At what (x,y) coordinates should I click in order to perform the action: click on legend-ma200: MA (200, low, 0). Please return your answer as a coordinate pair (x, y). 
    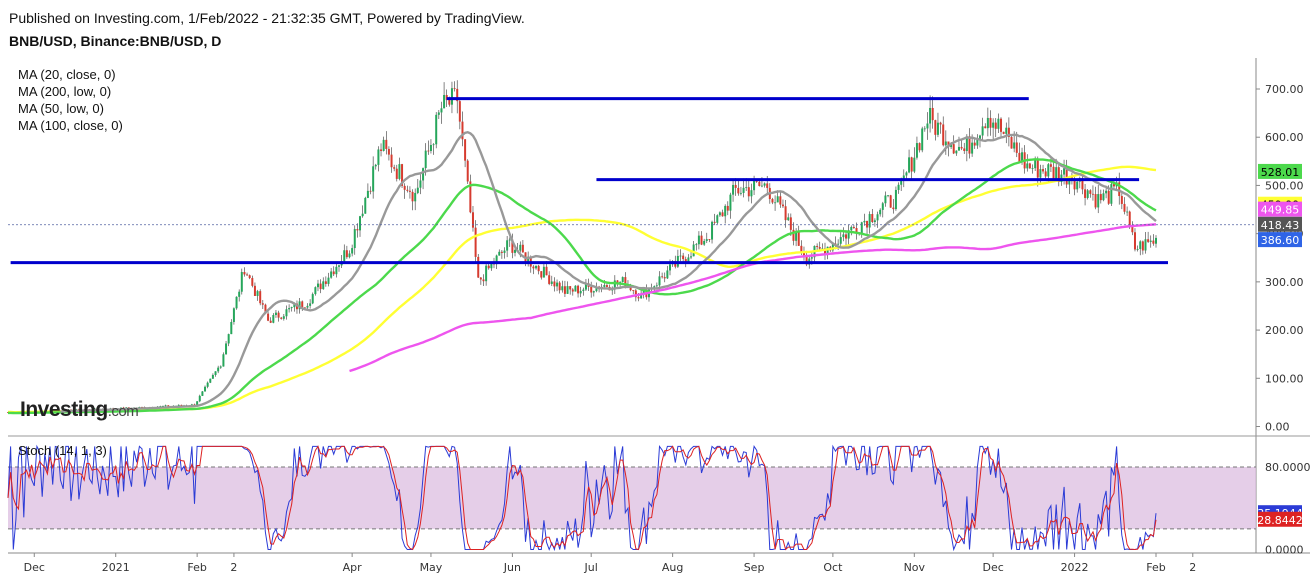
    Looking at the image, I should click on (65, 91).